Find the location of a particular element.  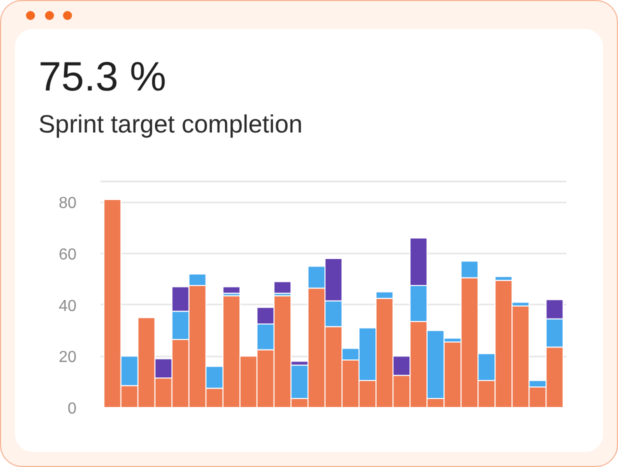

chart-subtitle: Sprint target completion is located at coordinates (170, 124).